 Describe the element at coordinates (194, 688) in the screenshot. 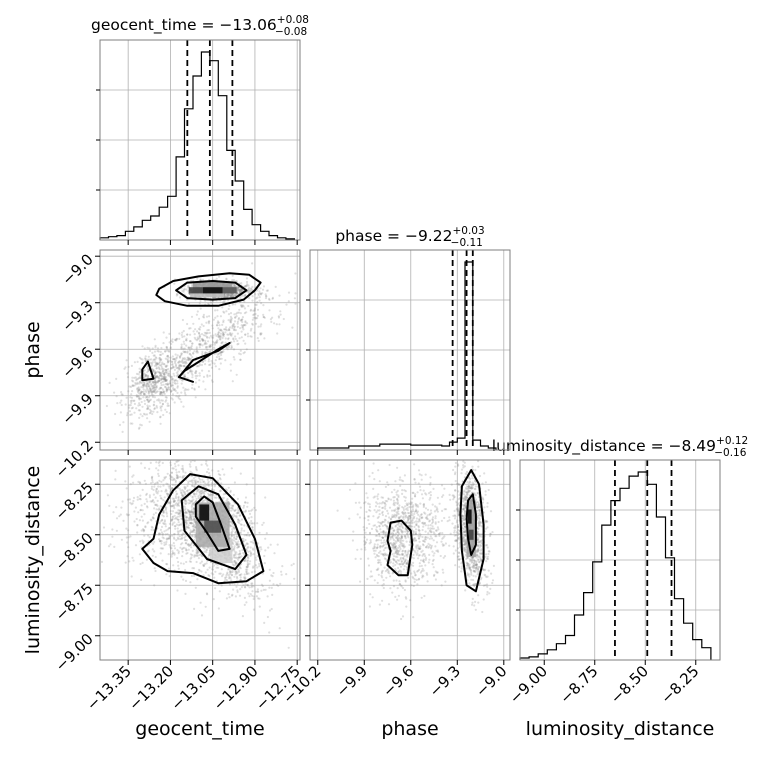

I see `x-tick-label: −13.05` at that location.